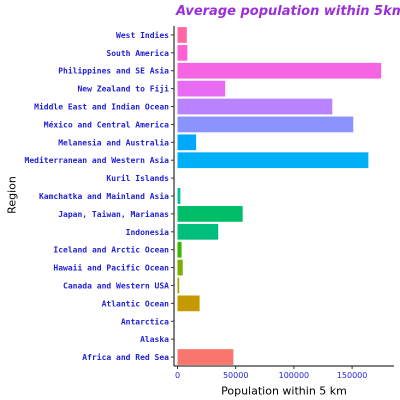 The height and width of the screenshot is (400, 400). I want to click on bar-middle-east-and-indian-ocean, so click(254, 107).